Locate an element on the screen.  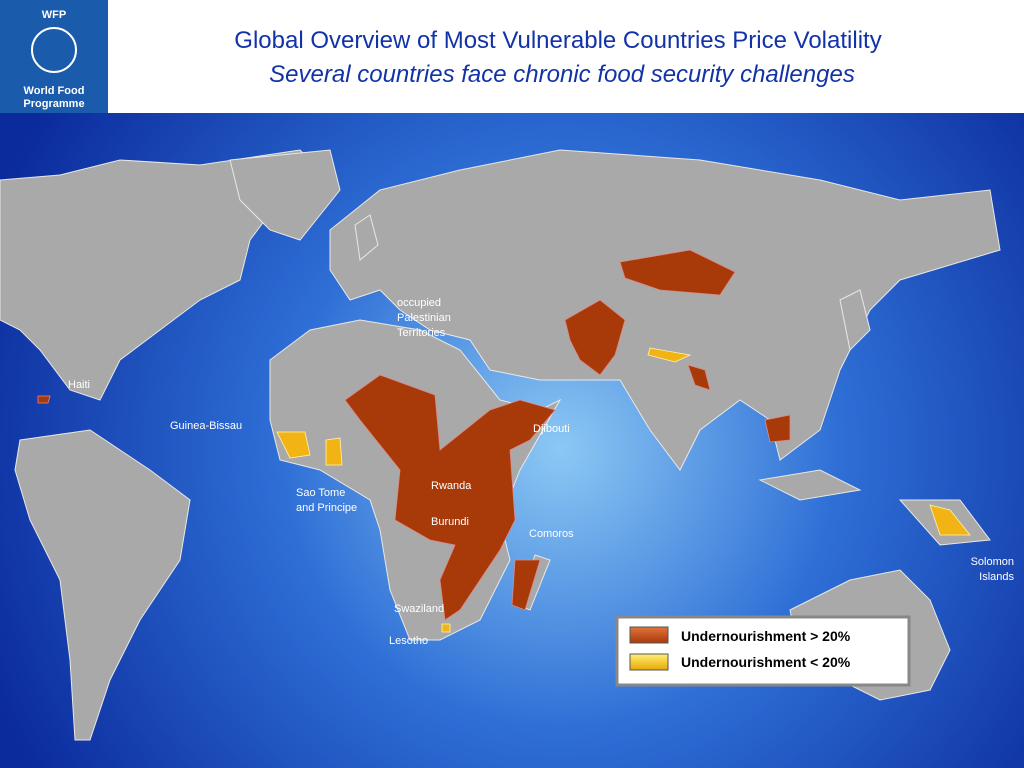
country-label: Solomon is located at coordinates (992, 562).